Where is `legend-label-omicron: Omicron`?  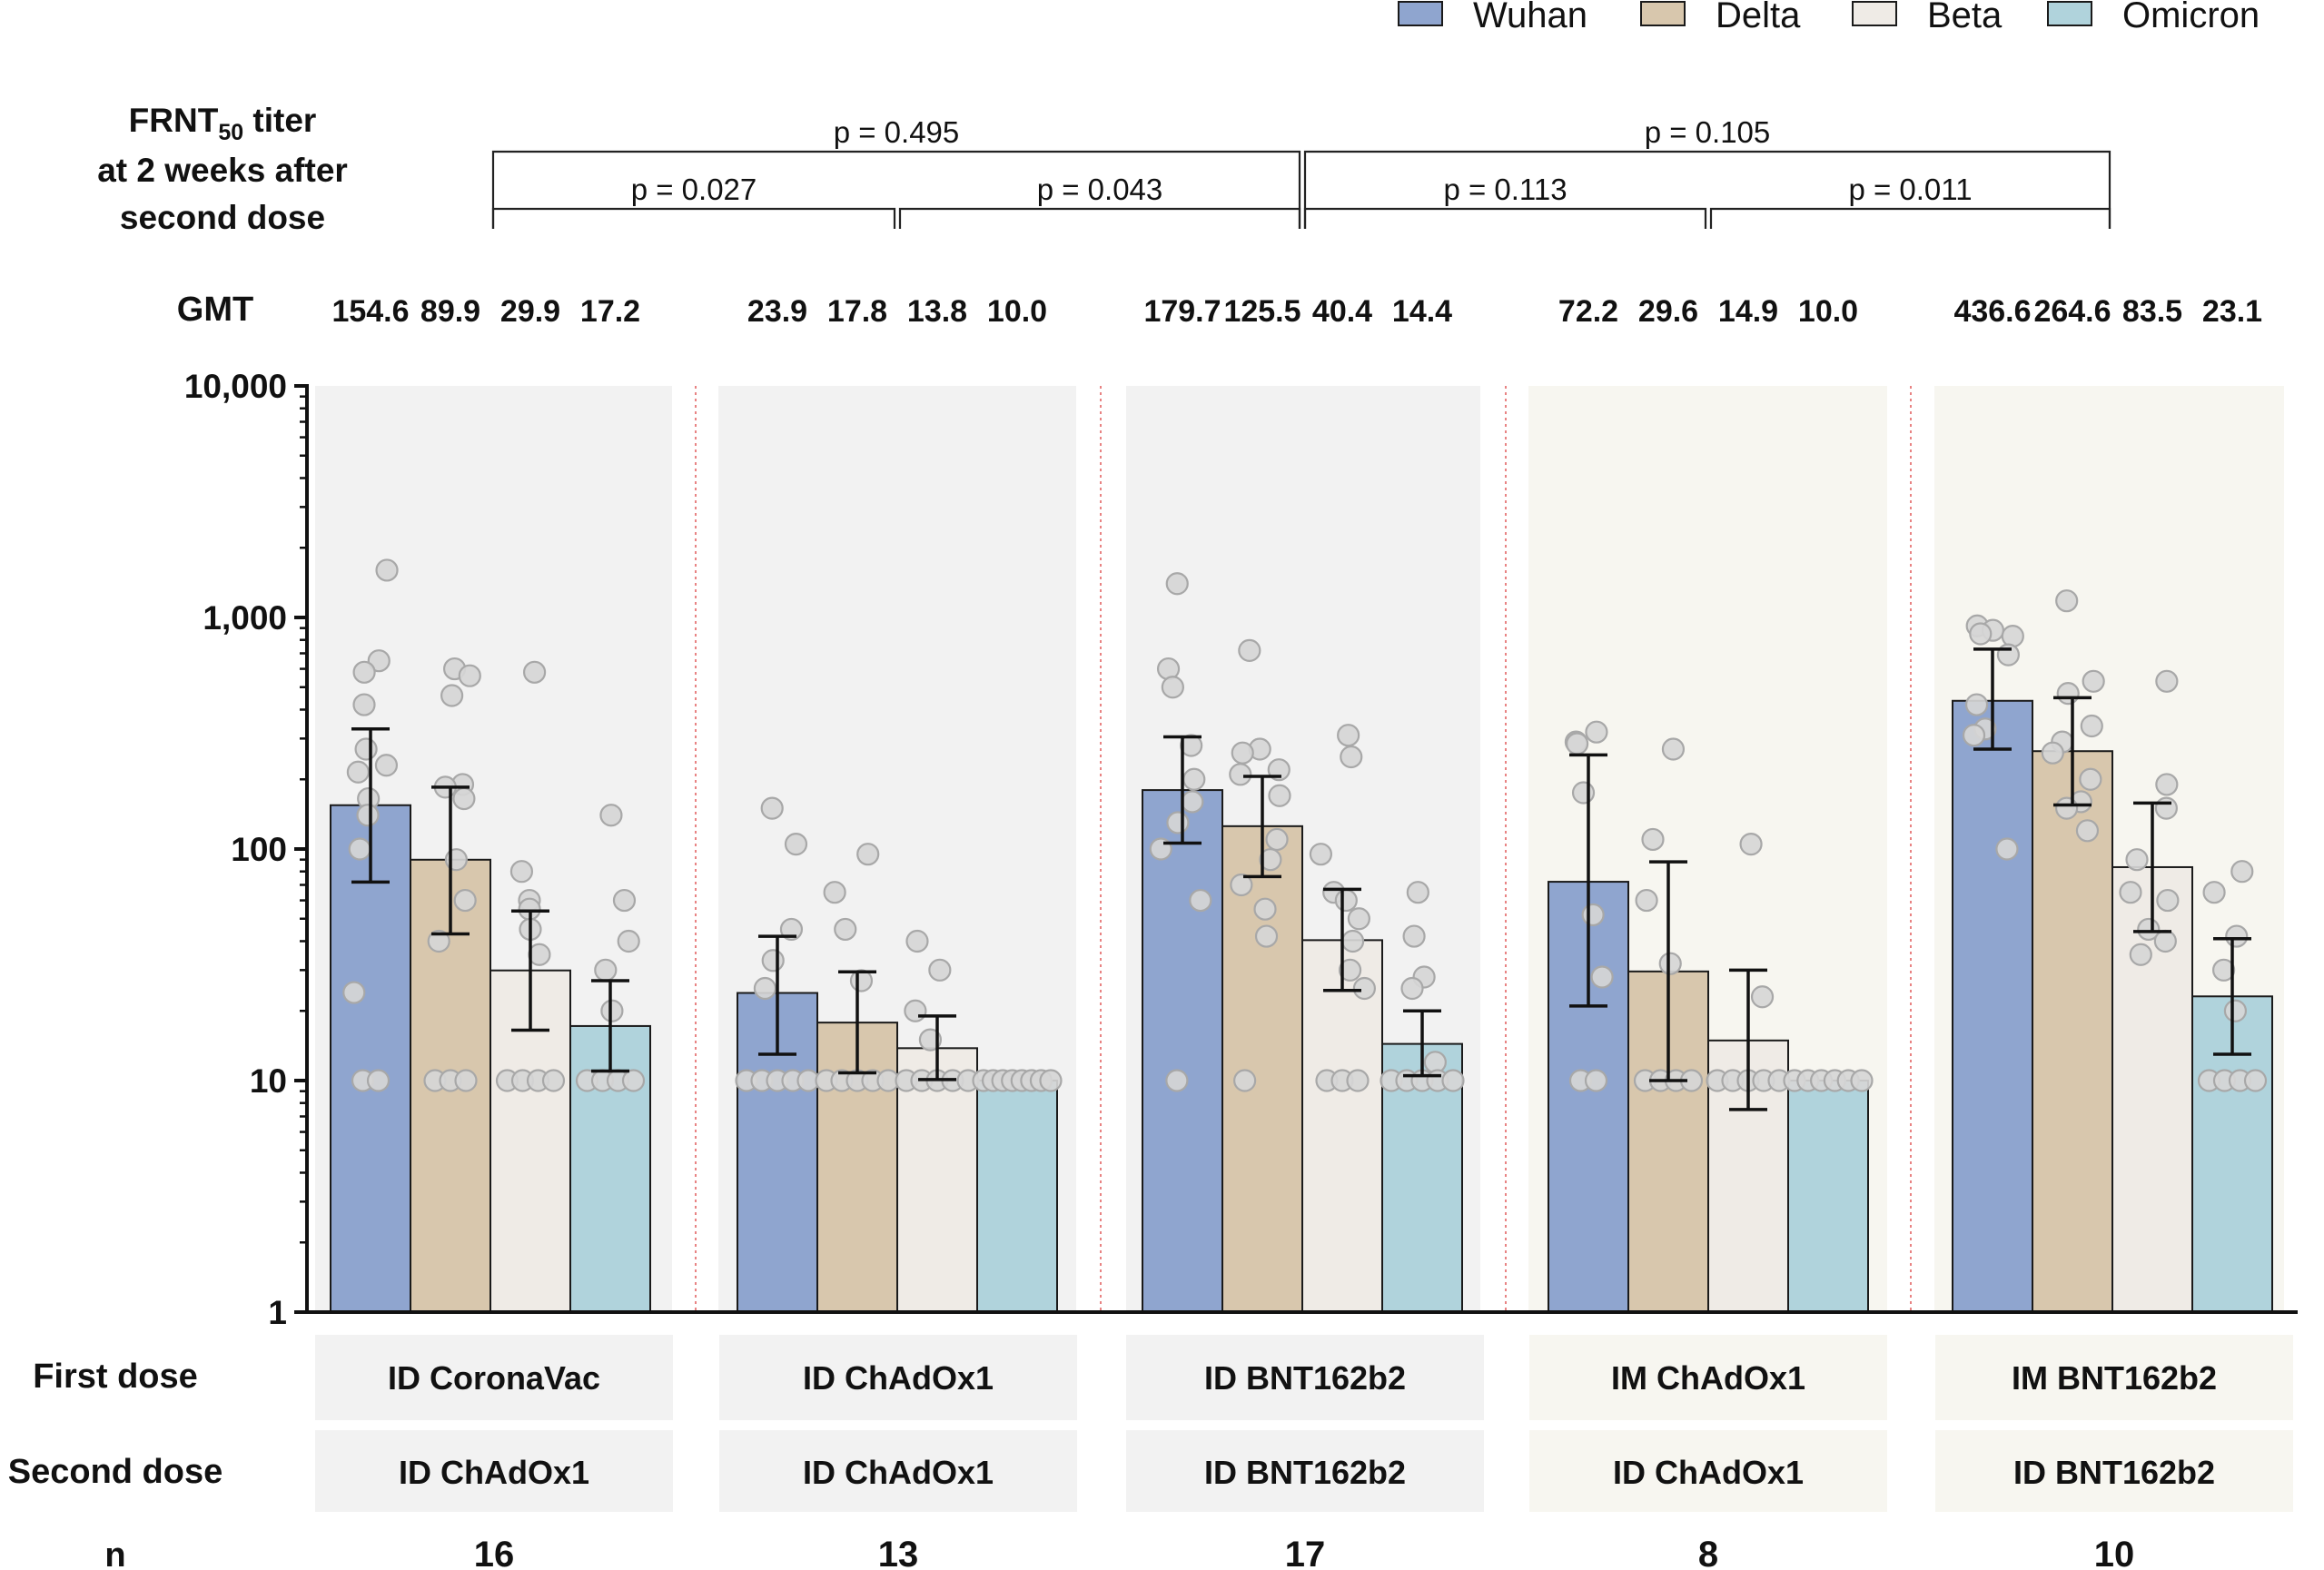
legend-label-omicron: Omicron is located at coordinates (2191, 18).